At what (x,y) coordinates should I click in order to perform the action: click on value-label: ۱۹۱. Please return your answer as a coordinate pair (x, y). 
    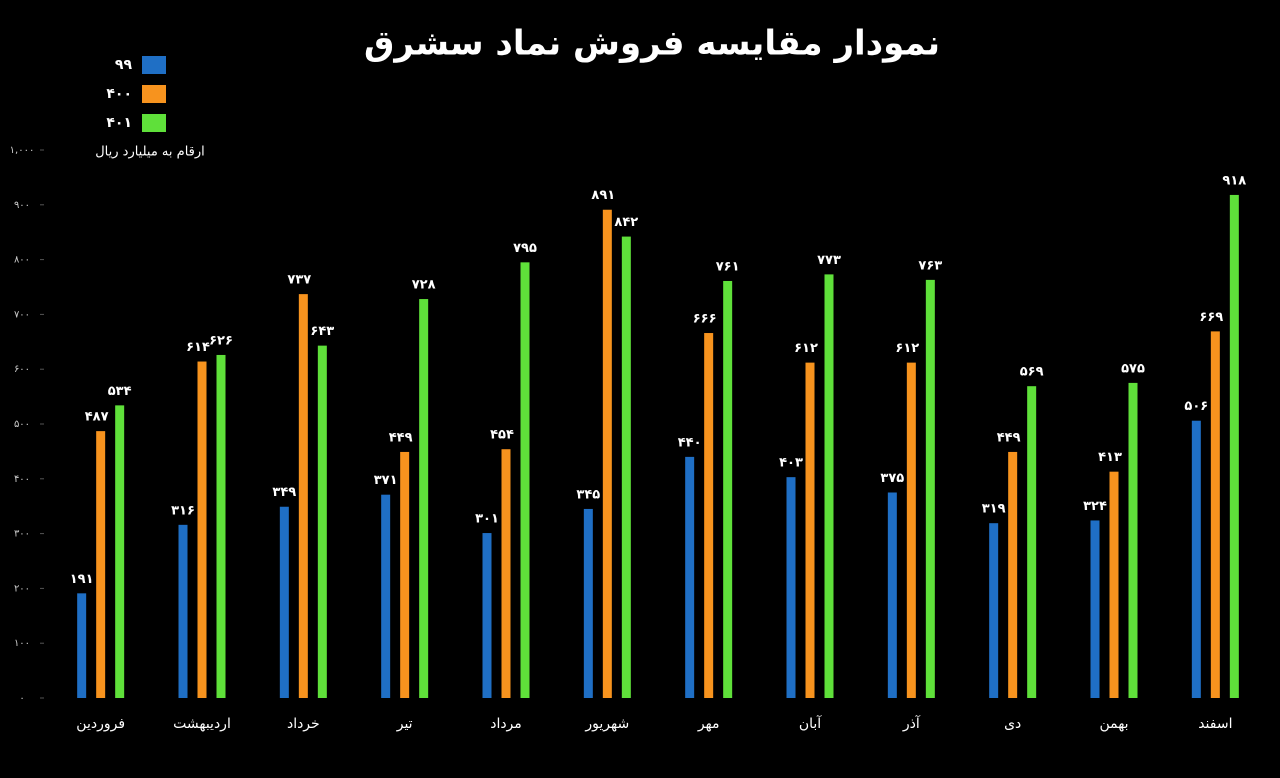
    Looking at the image, I should click on (82, 579).